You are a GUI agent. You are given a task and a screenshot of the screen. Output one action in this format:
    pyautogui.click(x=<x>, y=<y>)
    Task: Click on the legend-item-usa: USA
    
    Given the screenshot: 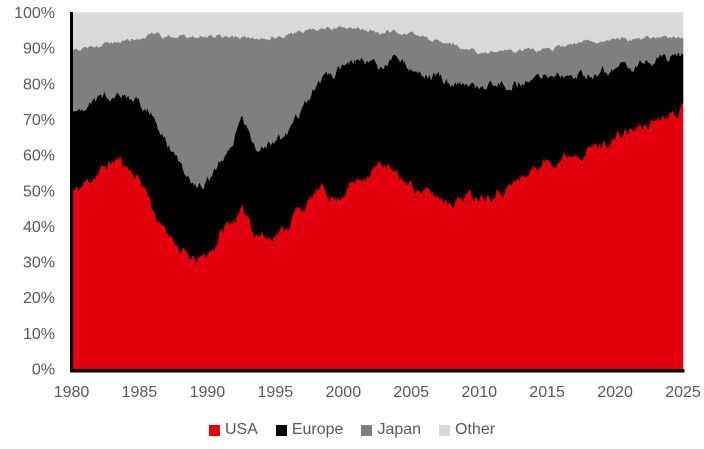 What is the action you would take?
    pyautogui.click(x=233, y=430)
    